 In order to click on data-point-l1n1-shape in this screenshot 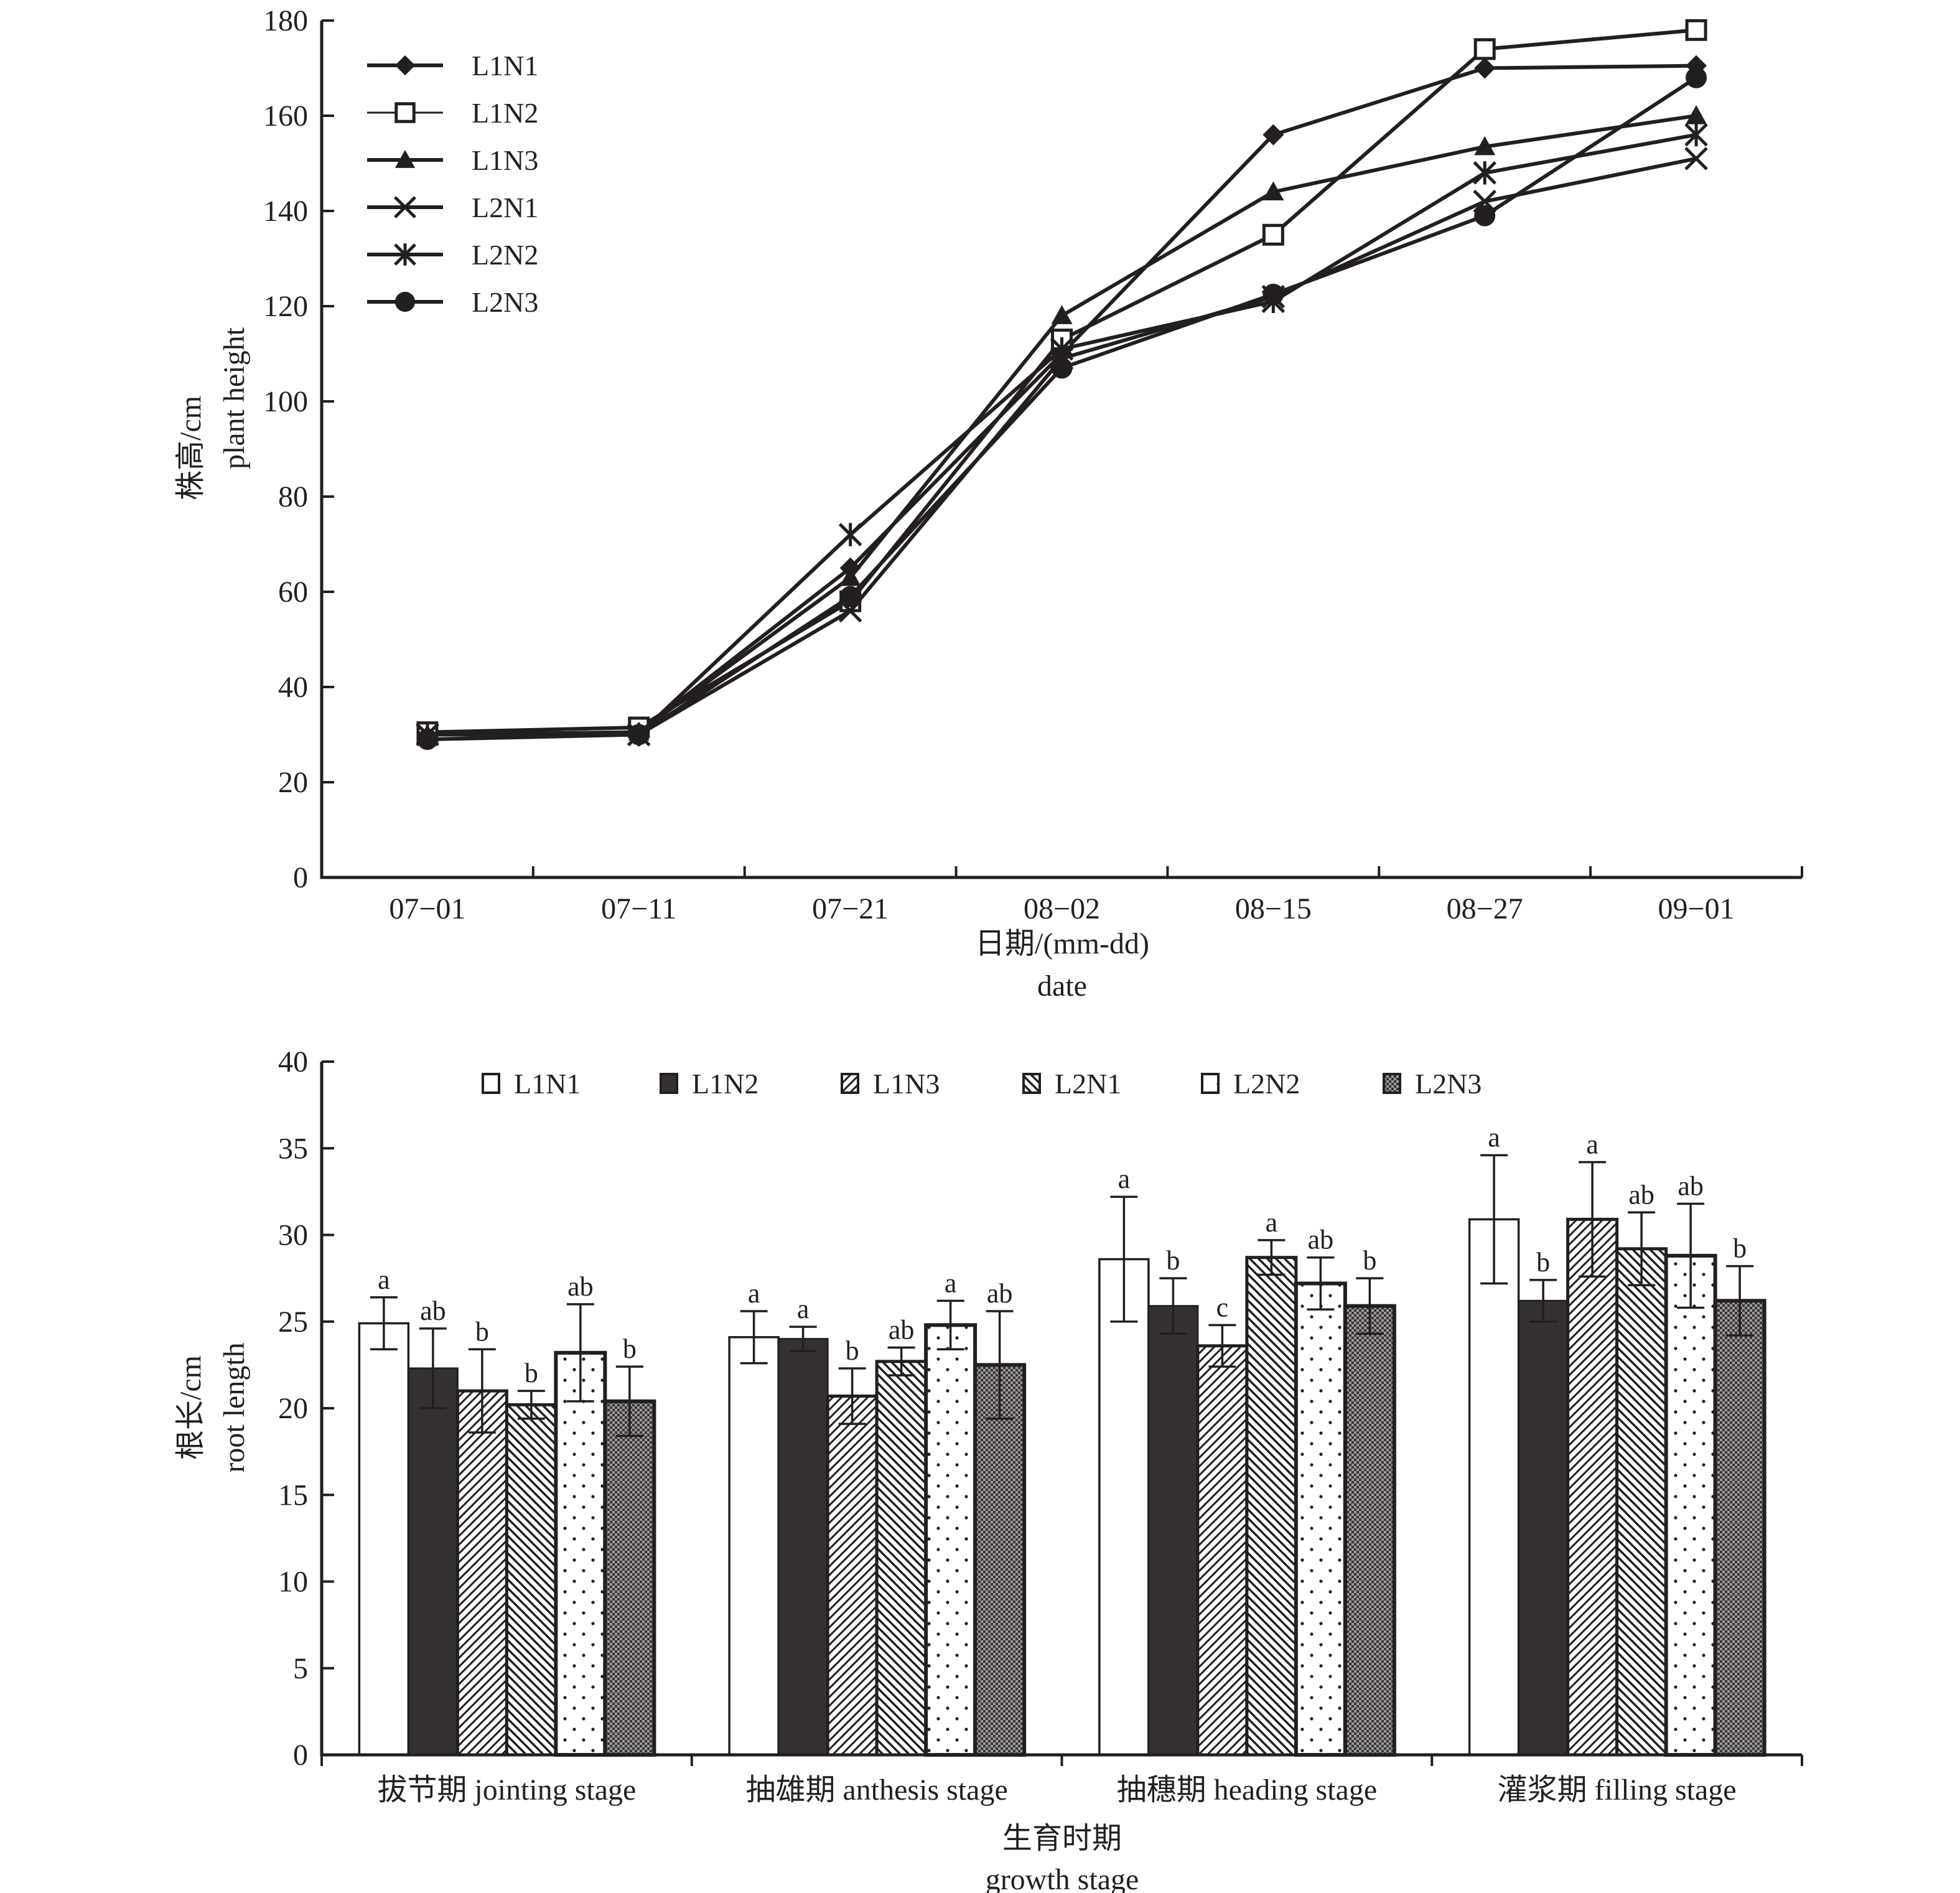, I will do `click(1273, 135)`.